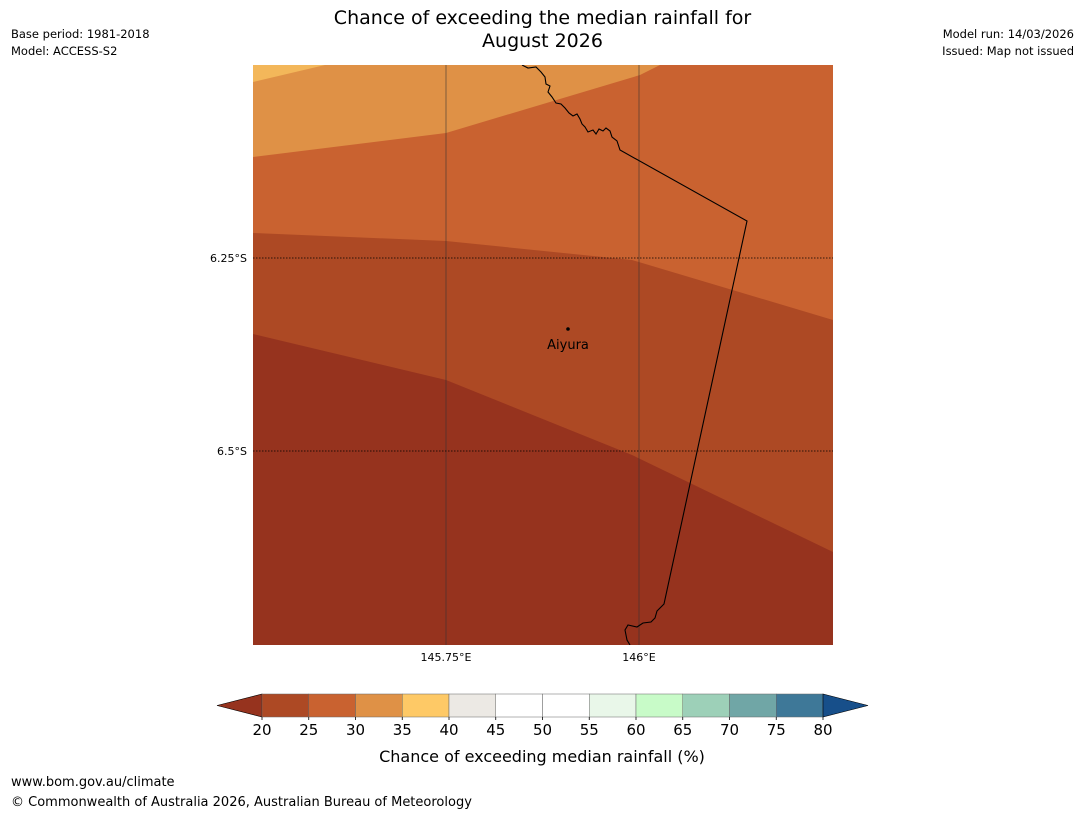 The image size is (1085, 816). What do you see at coordinates (355, 730) in the screenshot?
I see `colorbar-tick-label: 30` at bounding box center [355, 730].